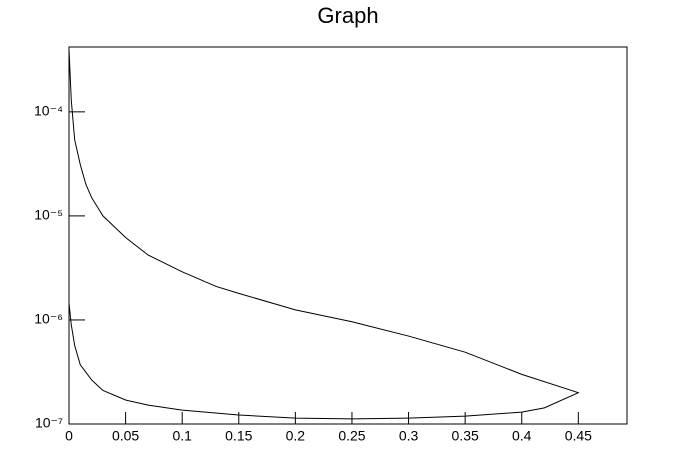  What do you see at coordinates (522, 436) in the screenshot?
I see `x-tick-label: 0.4` at bounding box center [522, 436].